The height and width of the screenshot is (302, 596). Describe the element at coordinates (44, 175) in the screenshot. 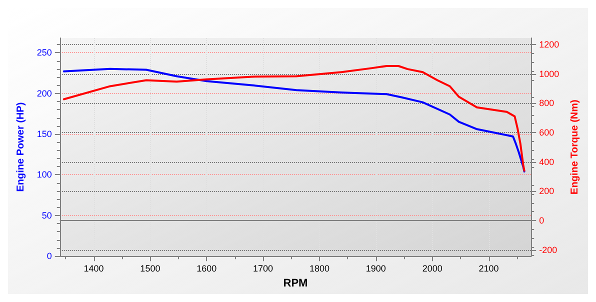

I see `y-tick-label: 100` at that location.